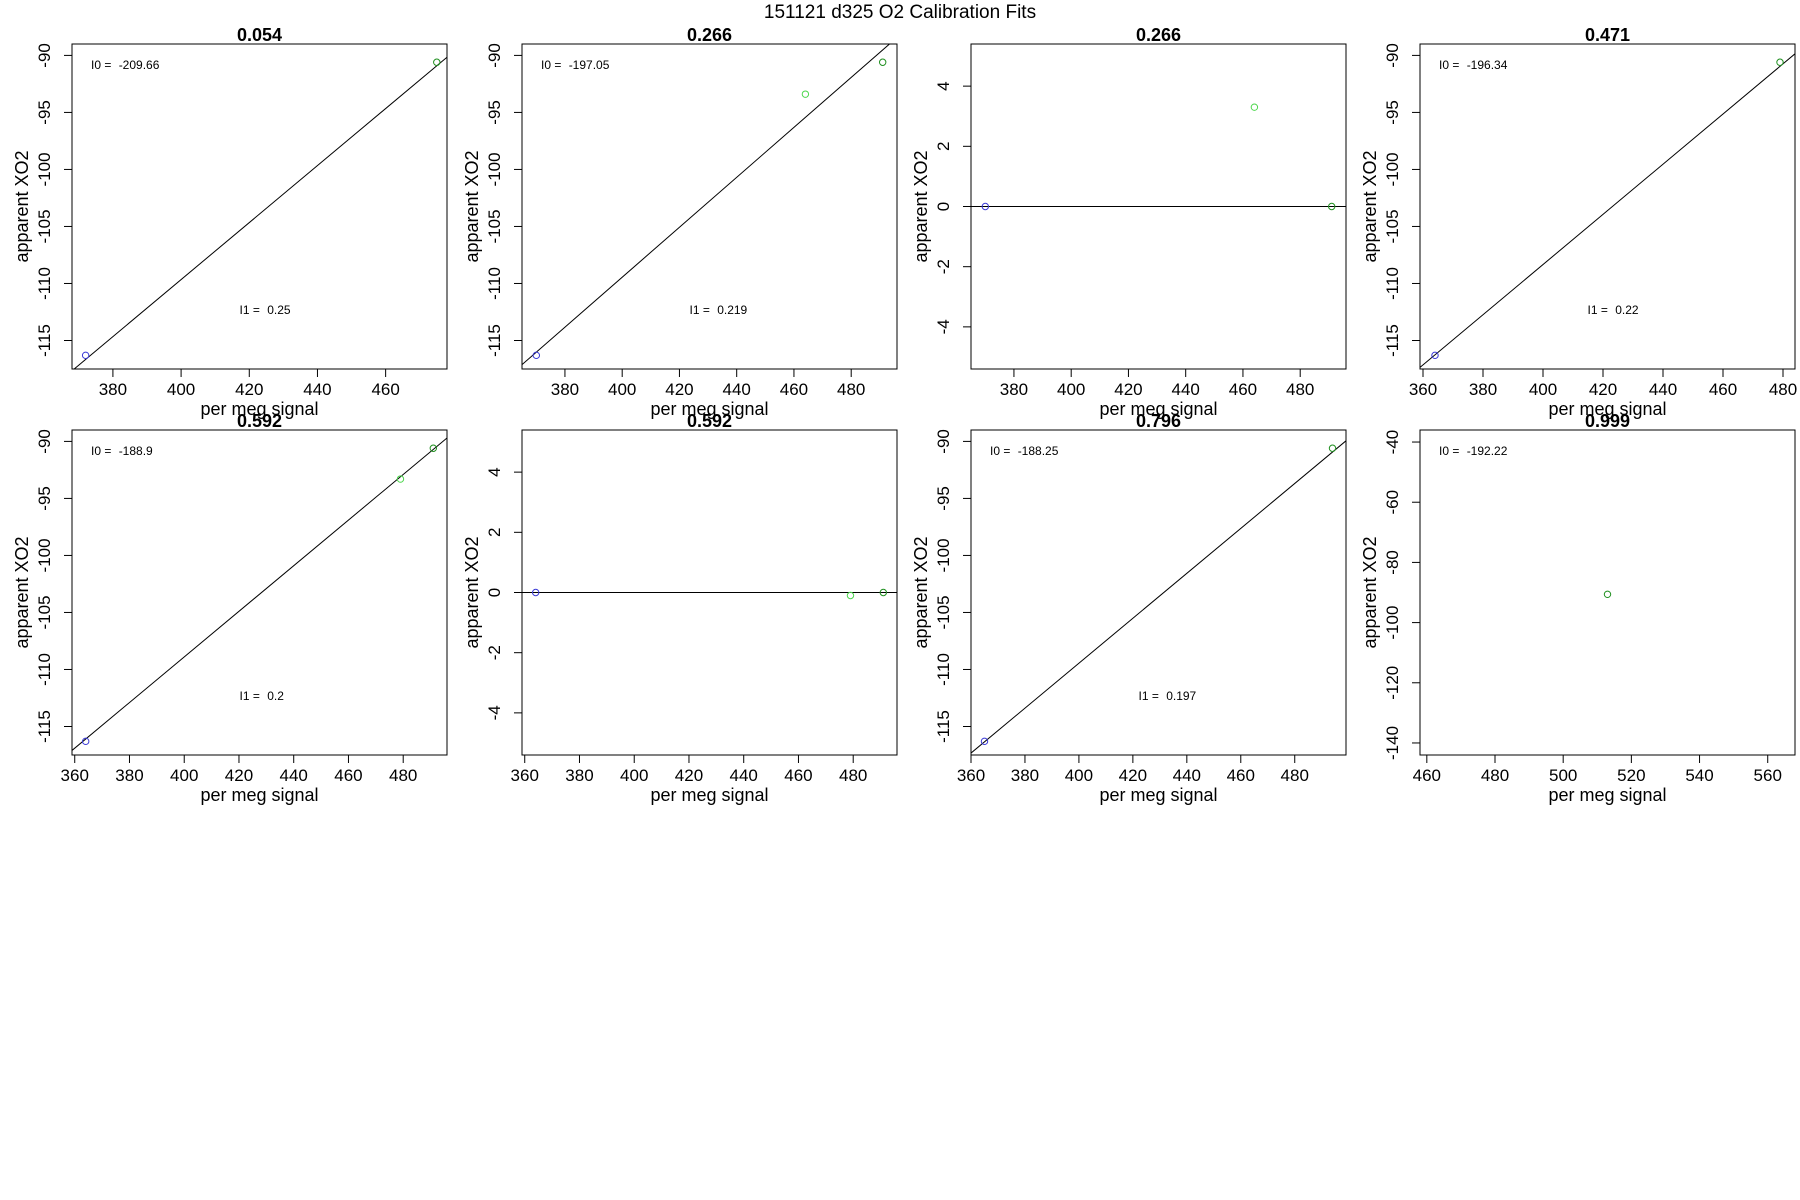 This screenshot has height=1200, width=1800. Describe the element at coordinates (1607, 421) in the screenshot. I see `panel-title: 0.999` at that location.